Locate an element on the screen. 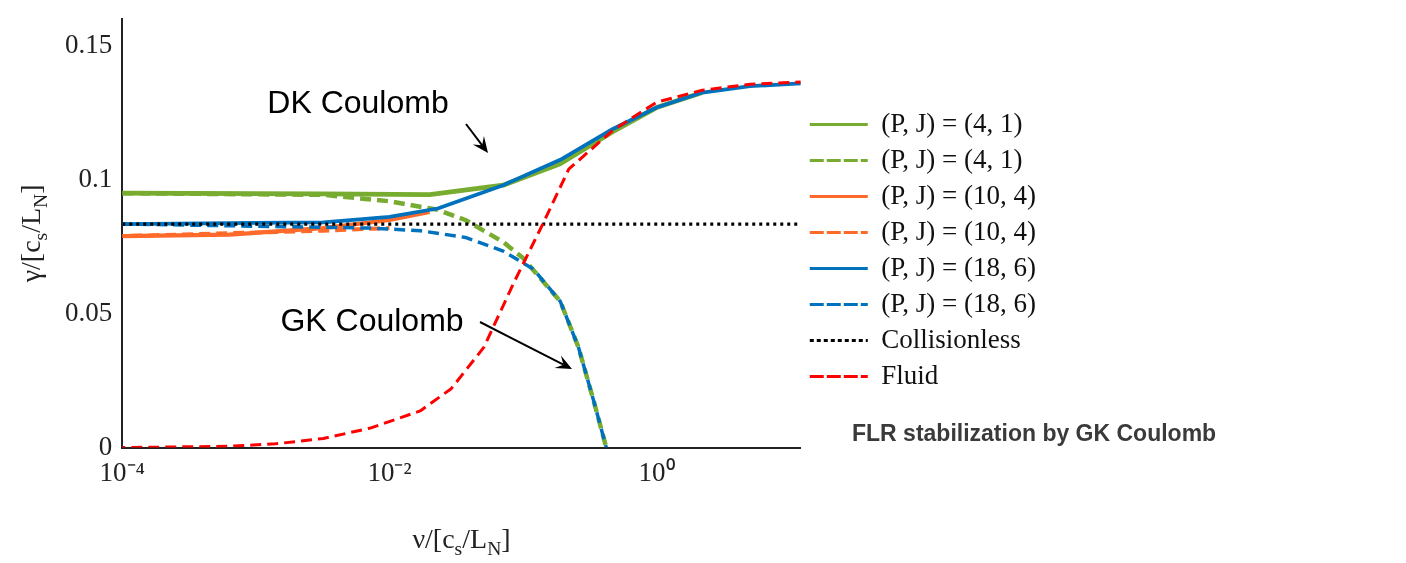 The image size is (1406, 563). annotation: GK Coulomb is located at coordinates (372, 319).